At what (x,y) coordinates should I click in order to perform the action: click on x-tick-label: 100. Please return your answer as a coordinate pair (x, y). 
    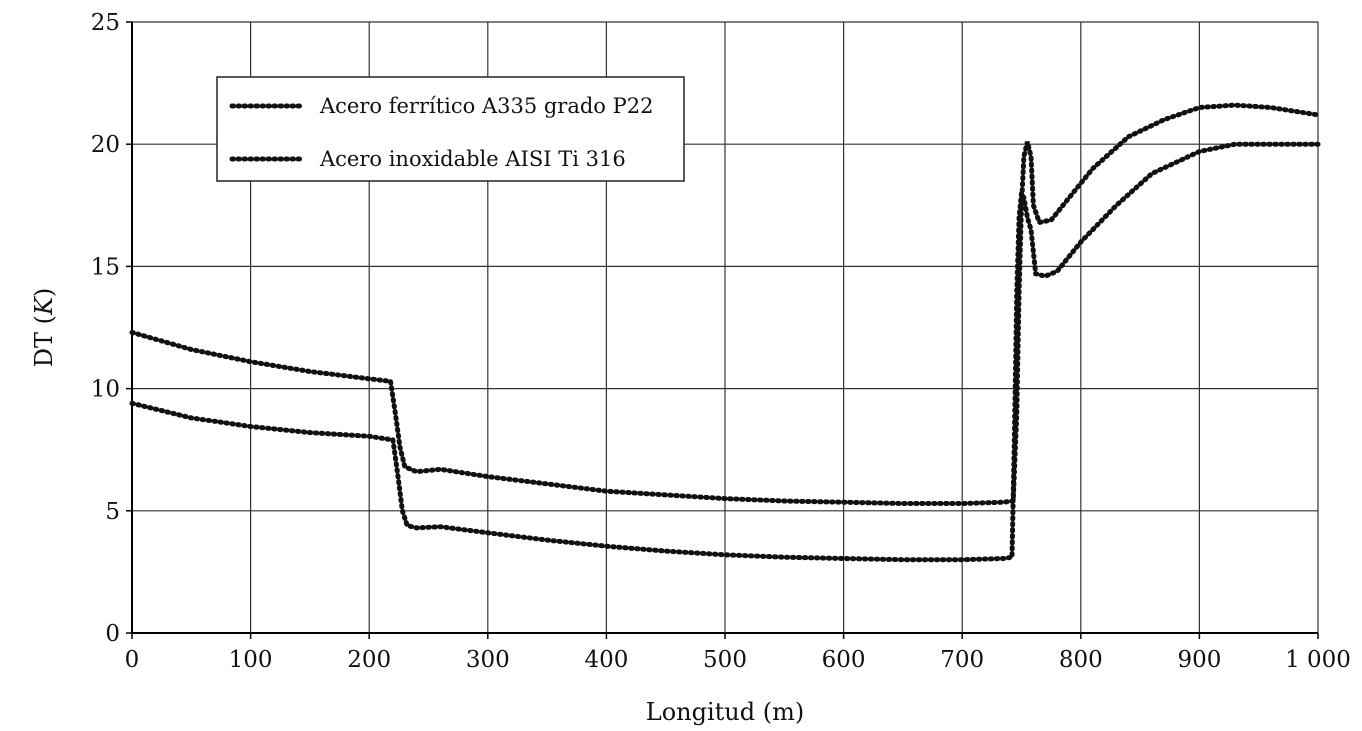
    Looking at the image, I should click on (251, 660).